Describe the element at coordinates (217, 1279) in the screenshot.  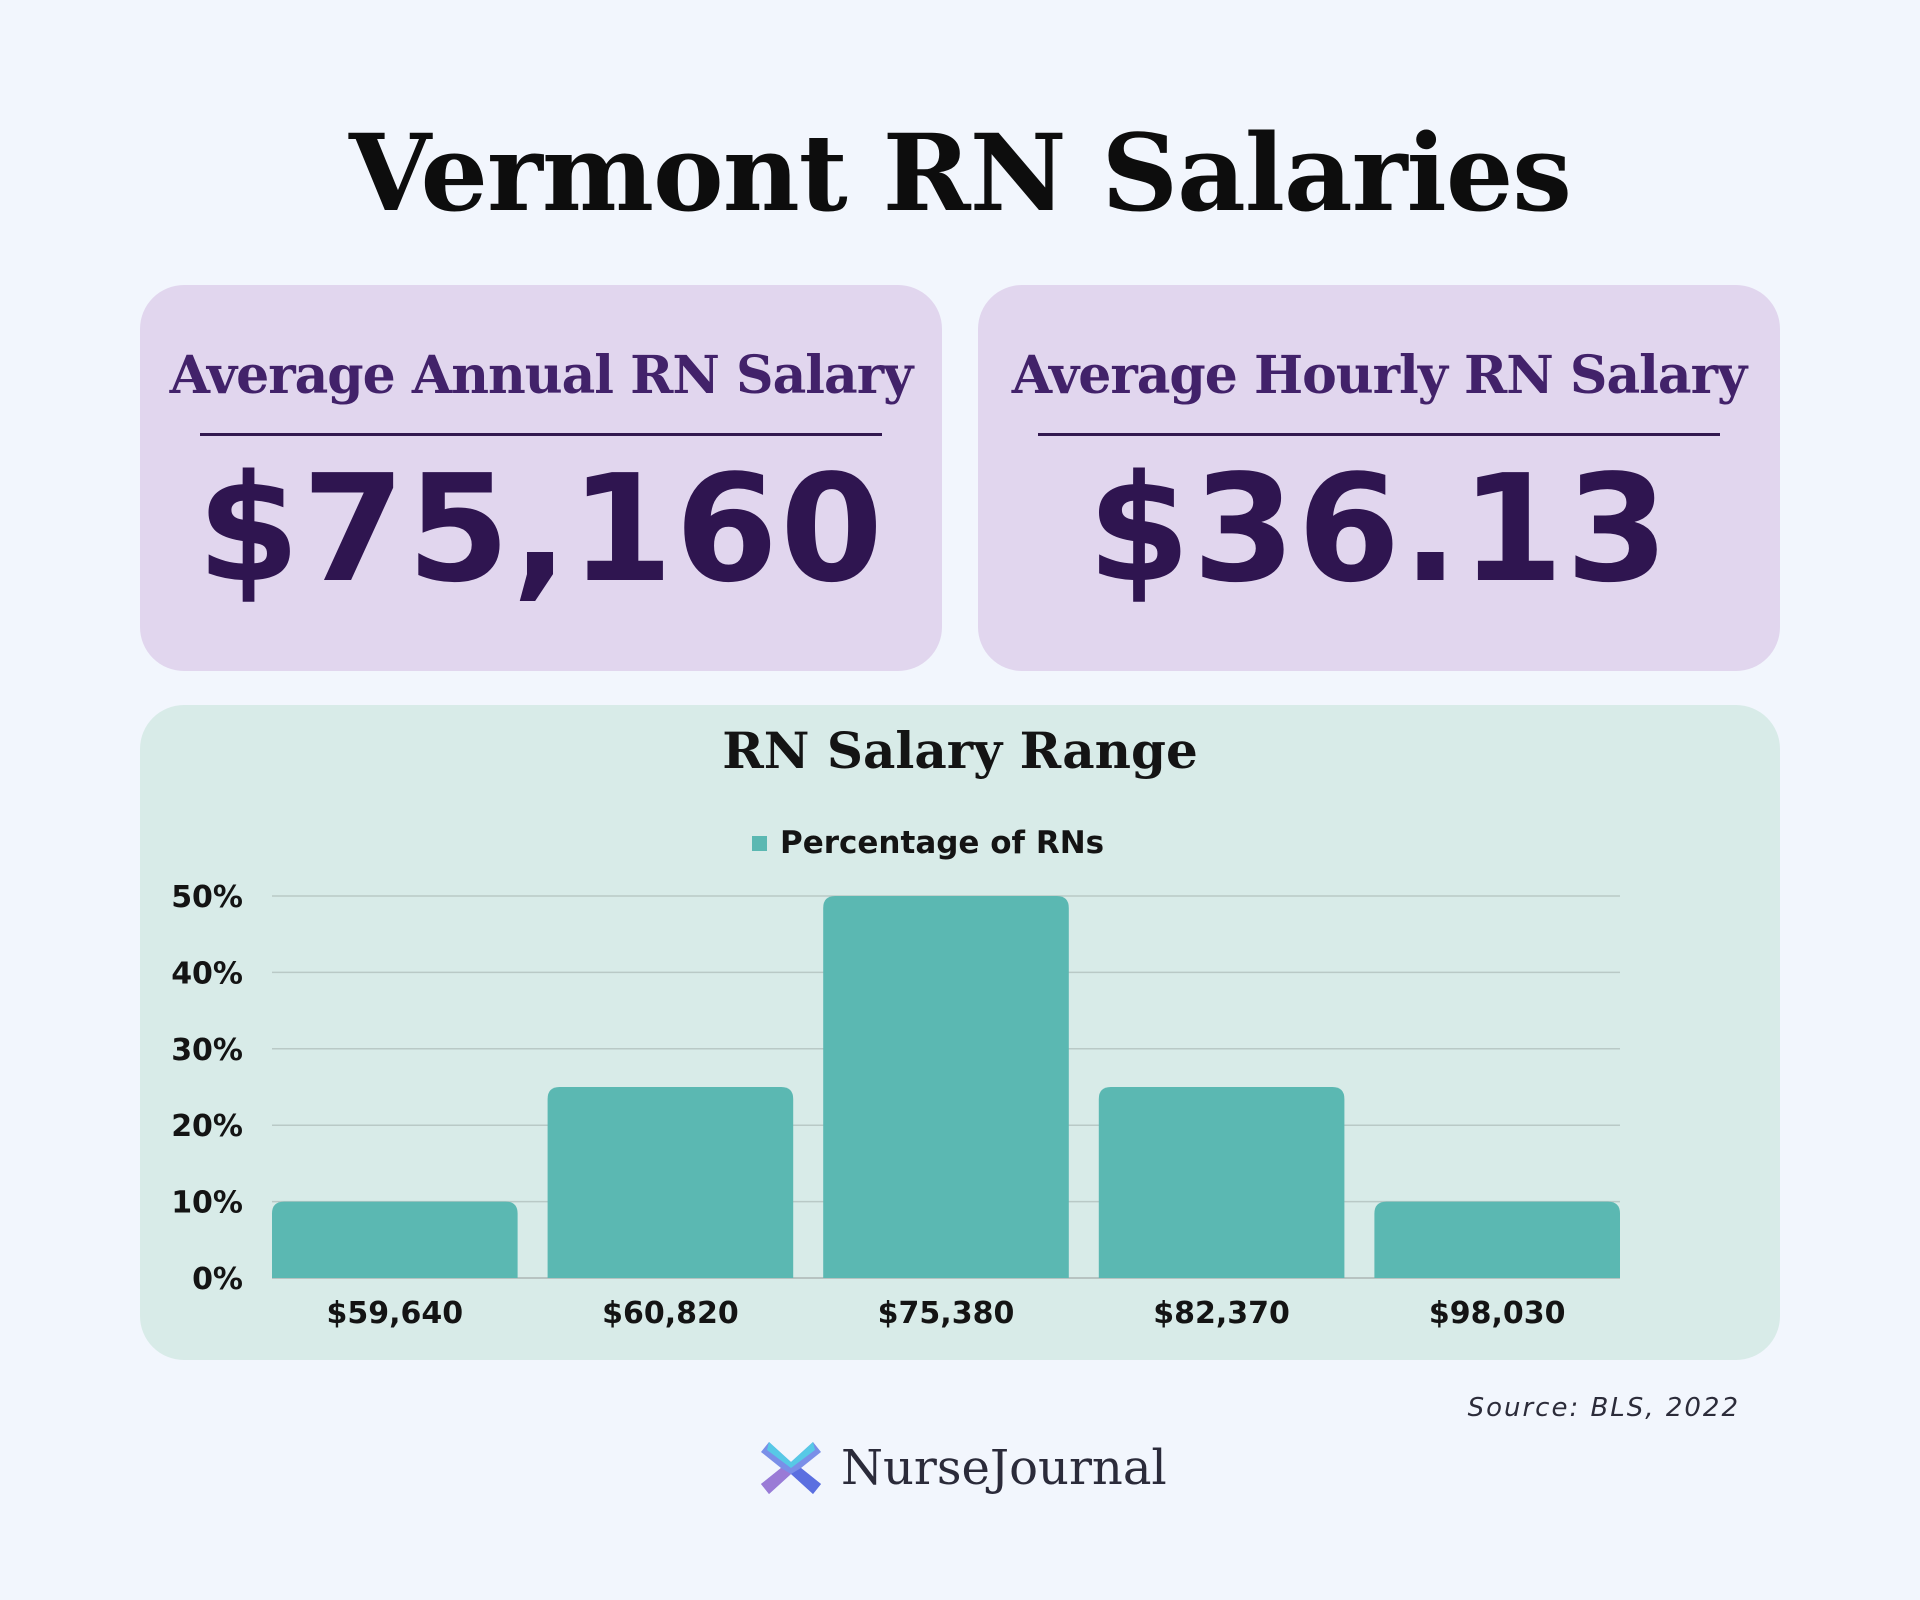
I see `y-tick-label: 0%` at that location.